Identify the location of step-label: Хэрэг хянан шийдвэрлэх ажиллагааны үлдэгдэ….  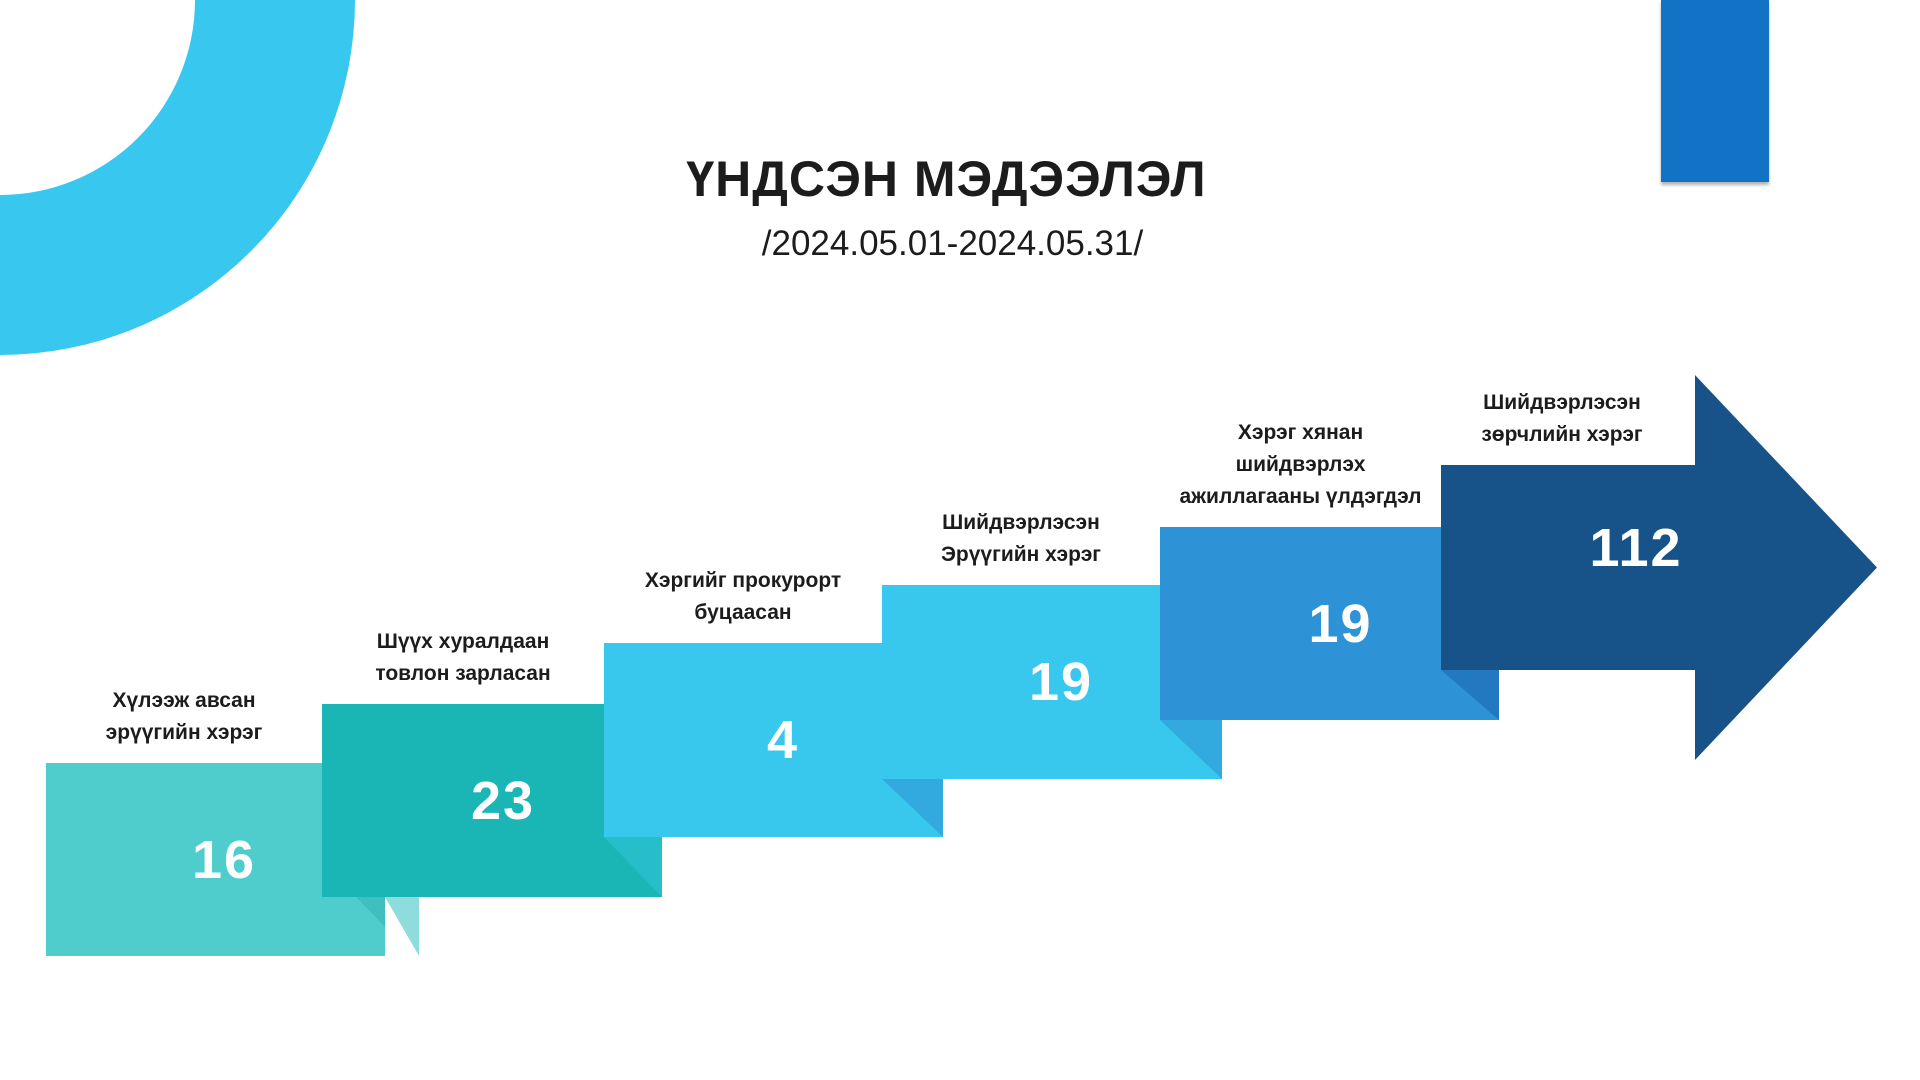
(1300, 465).